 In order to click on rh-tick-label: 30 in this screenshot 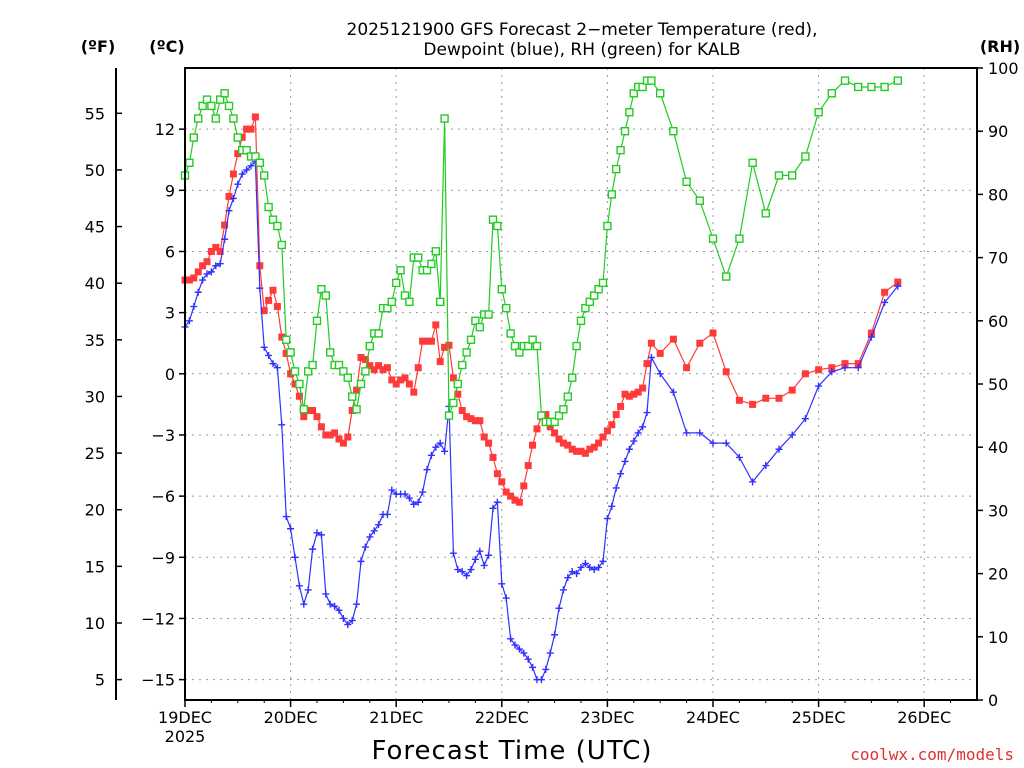, I will do `click(998, 510)`.